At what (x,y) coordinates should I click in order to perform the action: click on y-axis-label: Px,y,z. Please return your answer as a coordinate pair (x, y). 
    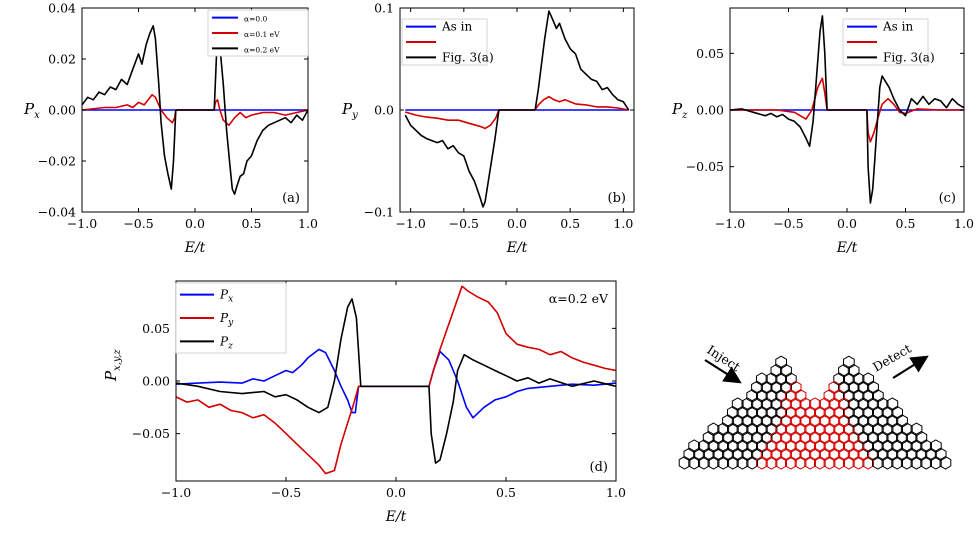
    Looking at the image, I should click on (112, 365).